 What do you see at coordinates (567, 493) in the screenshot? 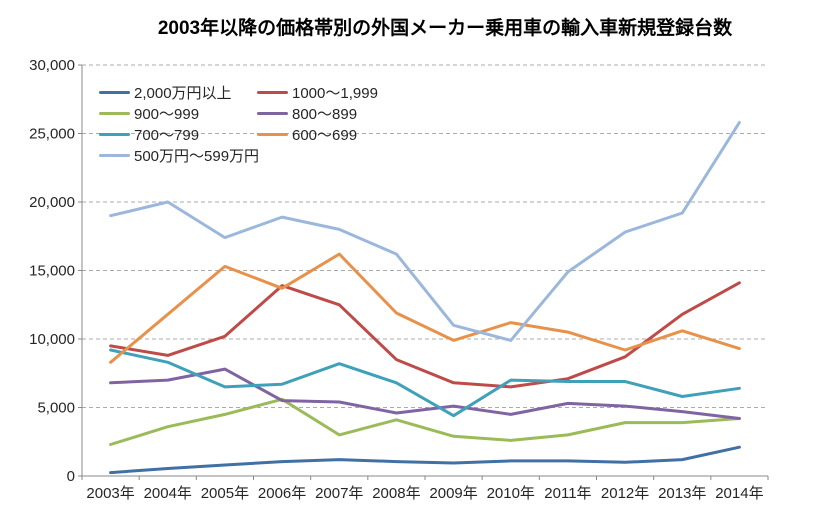
I see `x-axis-label: 2011年` at bounding box center [567, 493].